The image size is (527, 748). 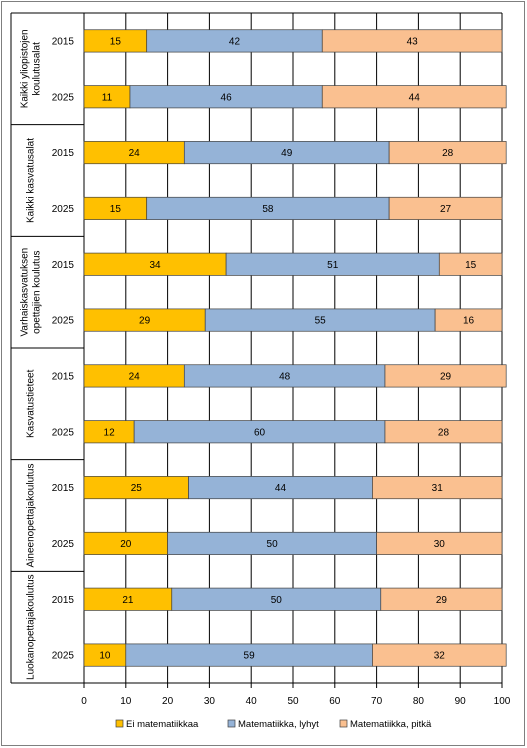 I want to click on group-label-line: Aineenopettajakoulutus, so click(x=31, y=516).